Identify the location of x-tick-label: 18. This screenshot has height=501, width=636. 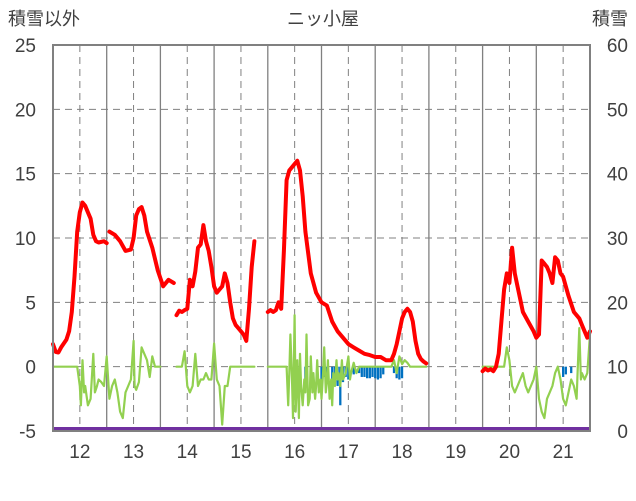
(401, 452).